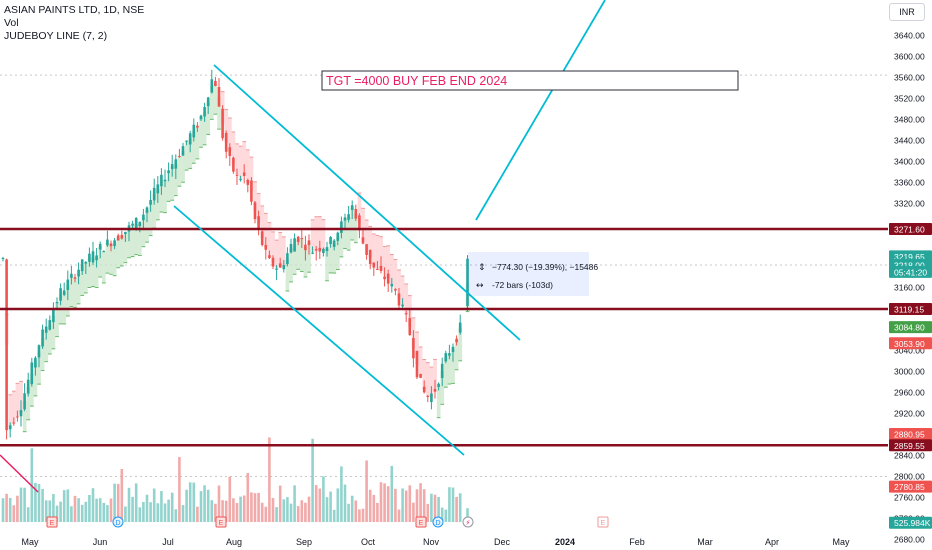  Describe the element at coordinates (530, 80) in the screenshot. I see `target-annotation: TGT =4000 BUY FEB END 2024` at that location.